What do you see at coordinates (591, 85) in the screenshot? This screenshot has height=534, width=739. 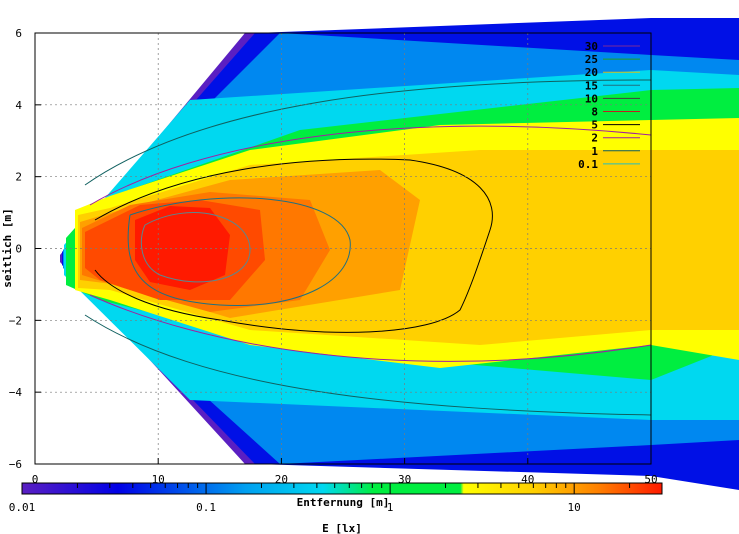 I see `legend-label: 15` at bounding box center [591, 85].